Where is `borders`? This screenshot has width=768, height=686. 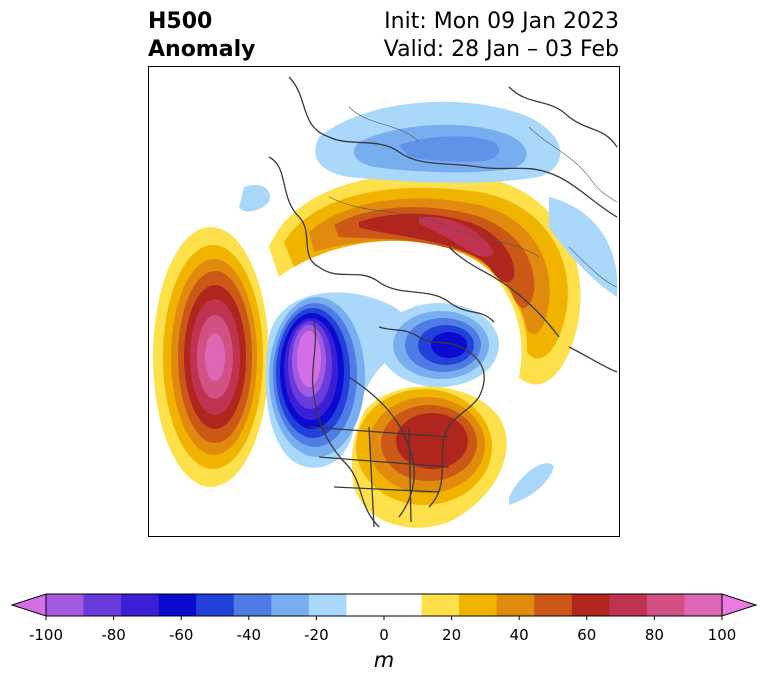 borders is located at coordinates (473, 197).